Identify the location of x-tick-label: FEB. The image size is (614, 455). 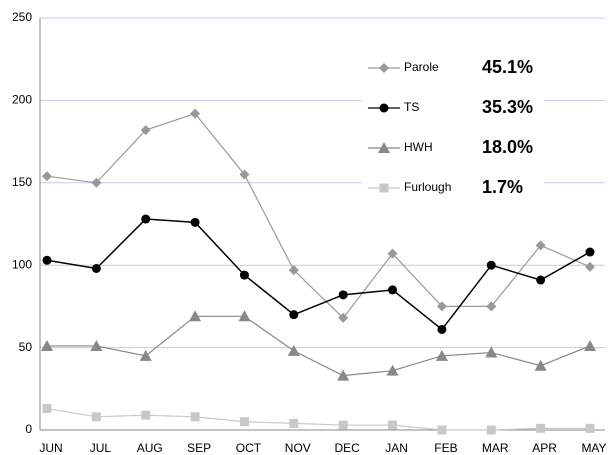
(445, 448).